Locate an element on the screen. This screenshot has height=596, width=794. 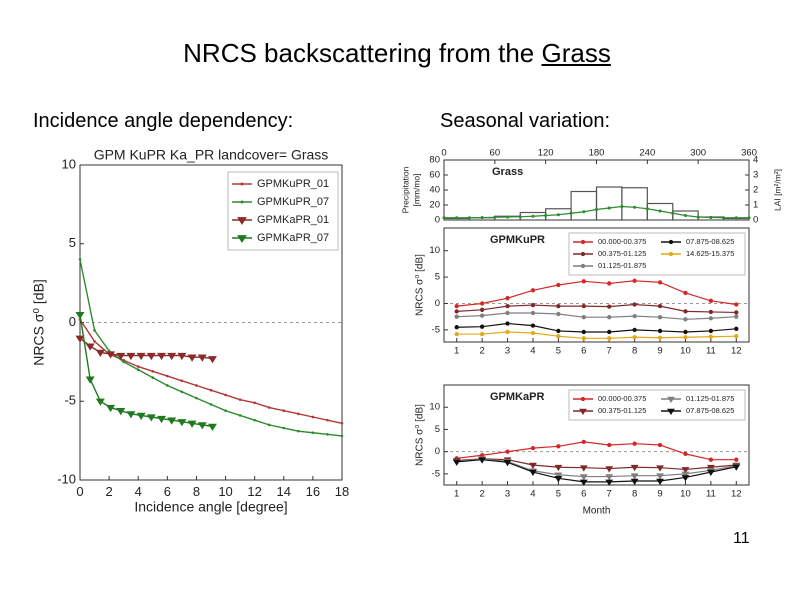
x-tick-label: 11 is located at coordinates (711, 351).